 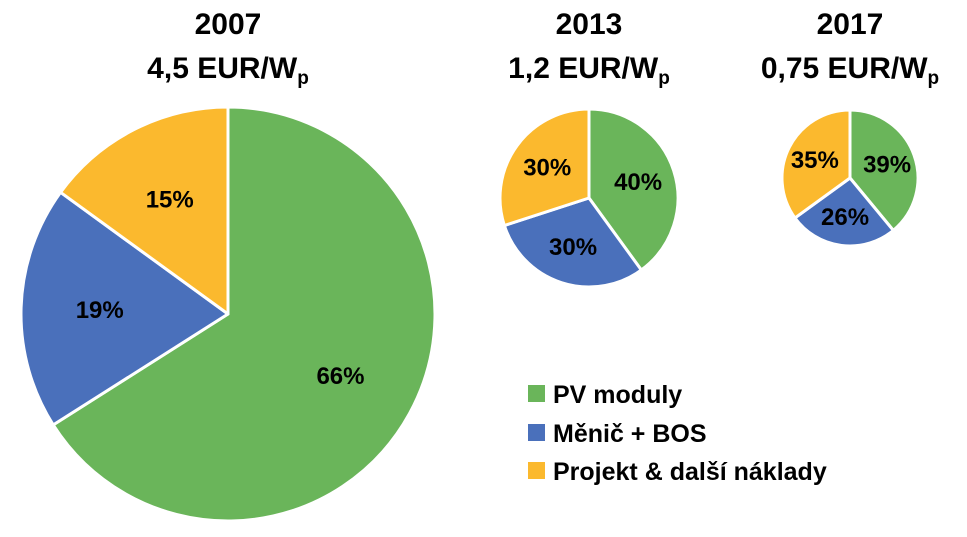 I want to click on pie-label-2013-projekt: 30%, so click(x=547, y=168).